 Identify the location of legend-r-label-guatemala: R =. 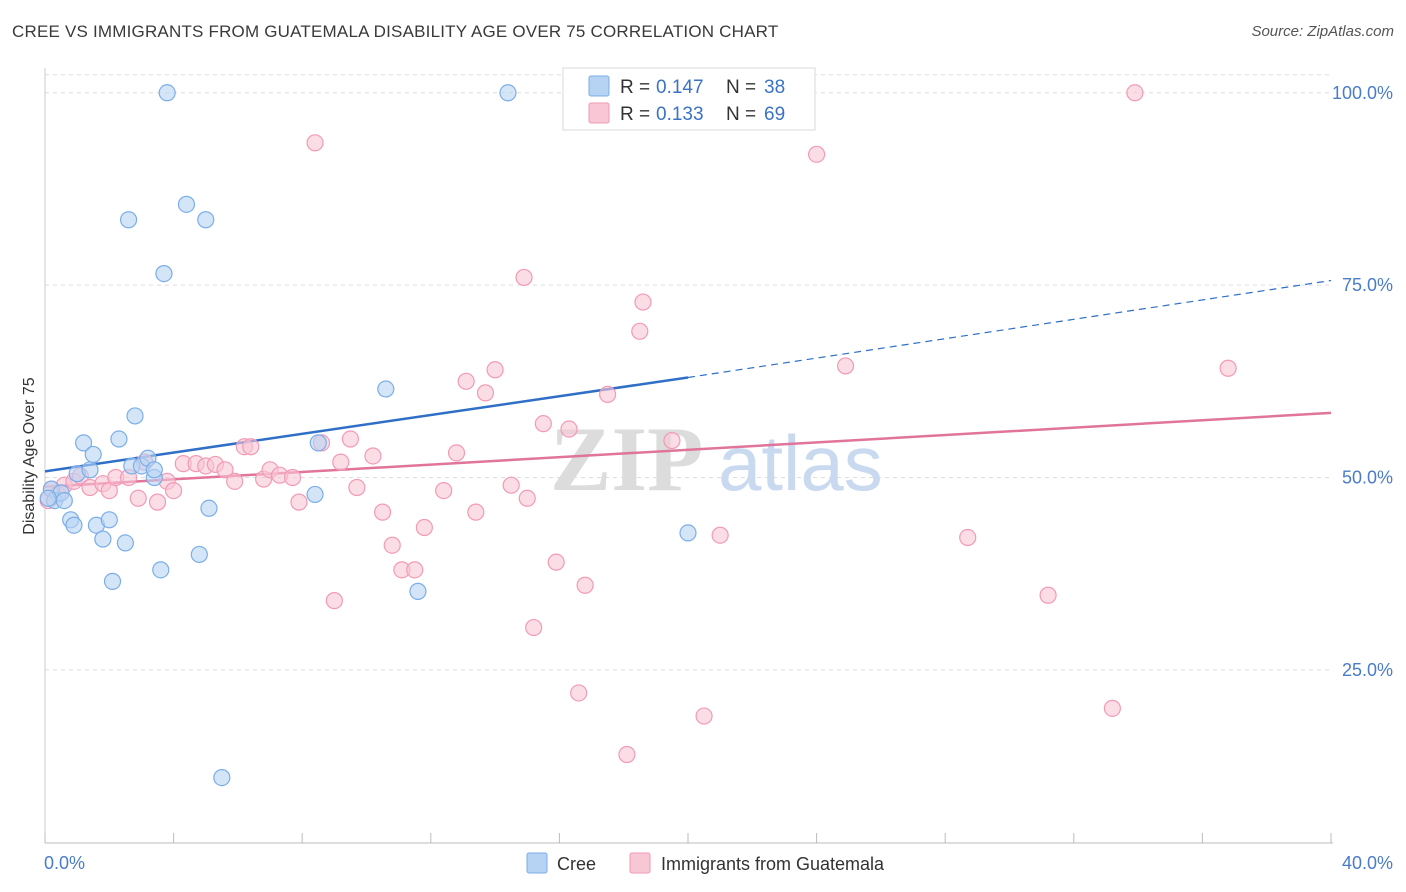
(635, 114).